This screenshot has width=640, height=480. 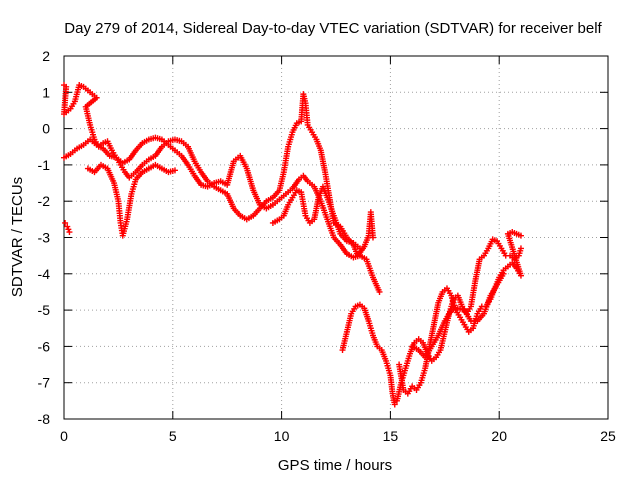 What do you see at coordinates (44, 165) in the screenshot?
I see `y-tick-label: -1` at bounding box center [44, 165].